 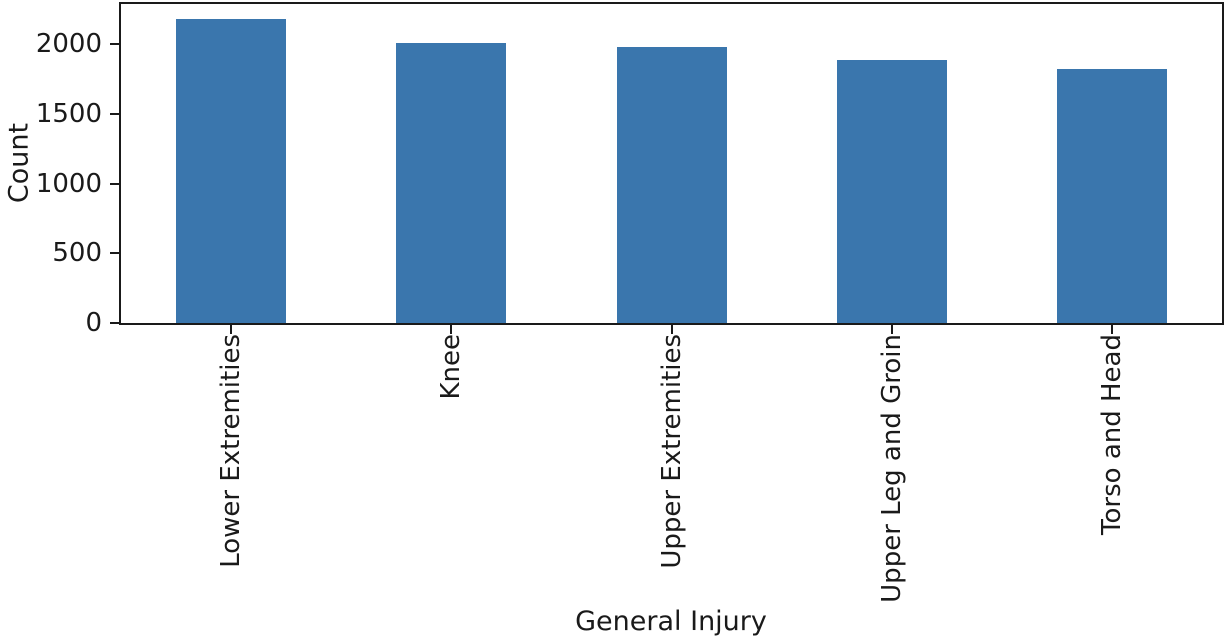 I want to click on x-tick-label: Upper Leg and Groin, so click(x=891, y=468).